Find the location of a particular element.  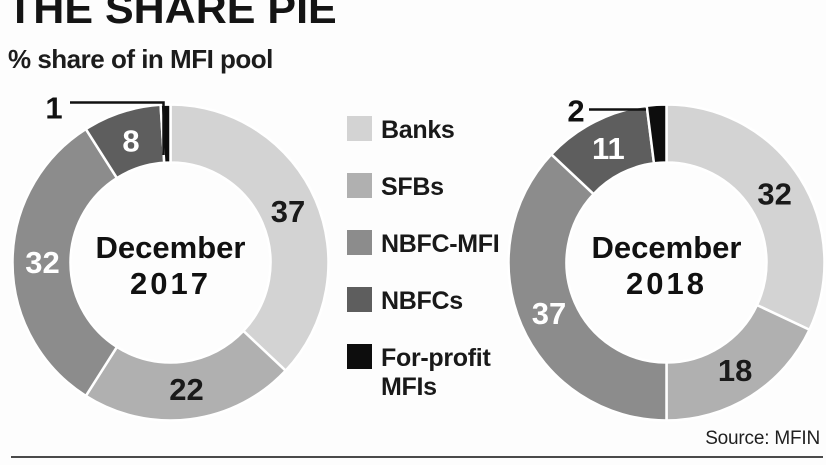

legend-item-nbfc-mfi: NBFC-MFI is located at coordinates (425, 244).